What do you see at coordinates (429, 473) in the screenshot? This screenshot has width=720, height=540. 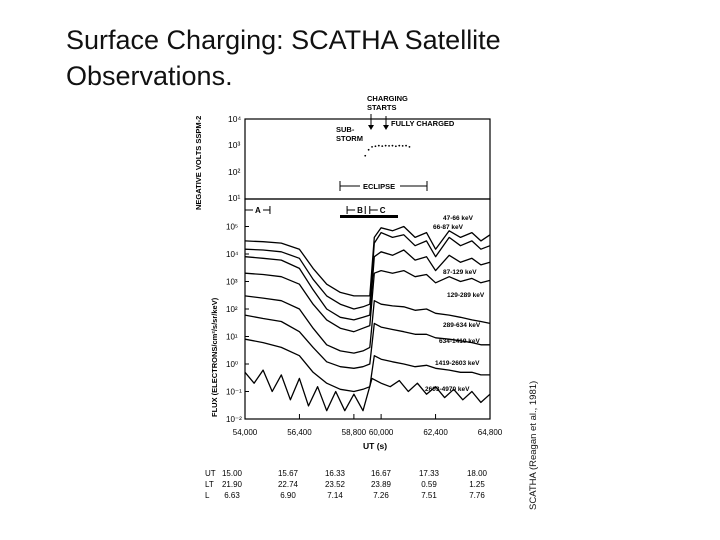 I see `orbit-cell: 17.33` at bounding box center [429, 473].